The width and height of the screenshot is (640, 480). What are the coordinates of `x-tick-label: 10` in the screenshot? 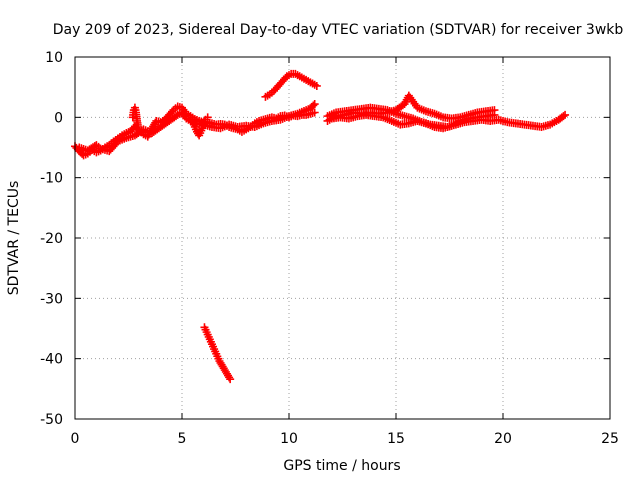 It's located at (289, 439).